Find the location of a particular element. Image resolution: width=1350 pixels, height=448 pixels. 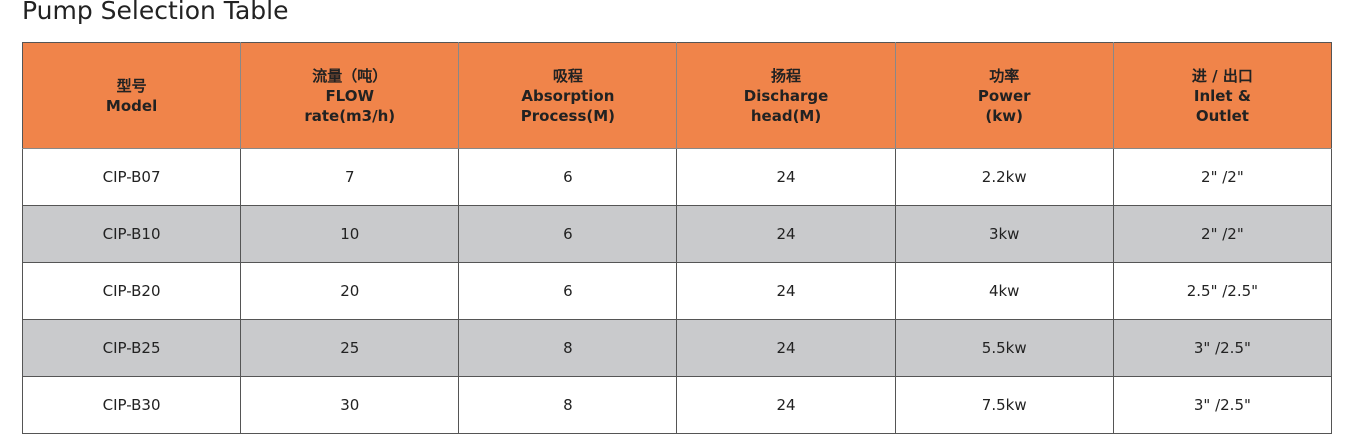

table-cell: CIP-B10 is located at coordinates (131, 234).